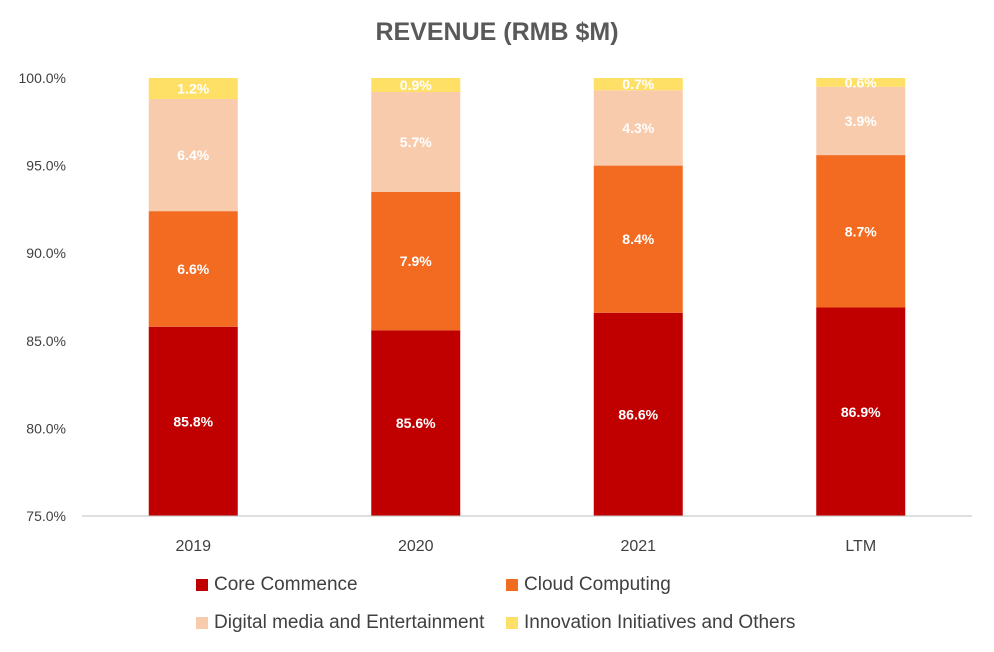 The height and width of the screenshot is (652, 994). I want to click on data-label: 5.7%, so click(416, 142).